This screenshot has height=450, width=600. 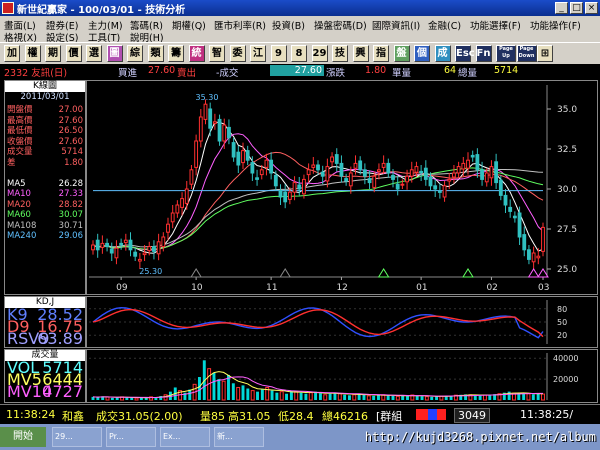 I want to click on toolbar-button: 指, so click(x=381, y=53).